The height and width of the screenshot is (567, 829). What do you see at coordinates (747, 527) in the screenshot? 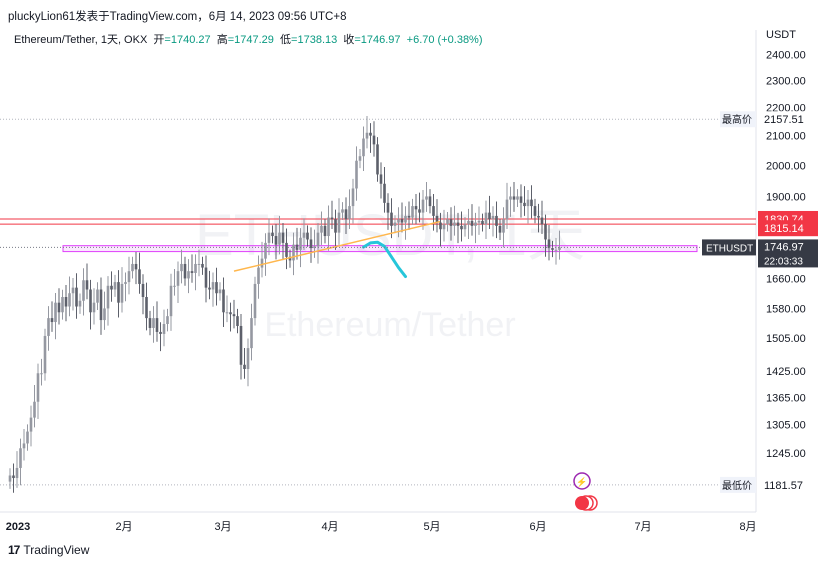
I see `x-tick-label: 8月` at bounding box center [747, 527].